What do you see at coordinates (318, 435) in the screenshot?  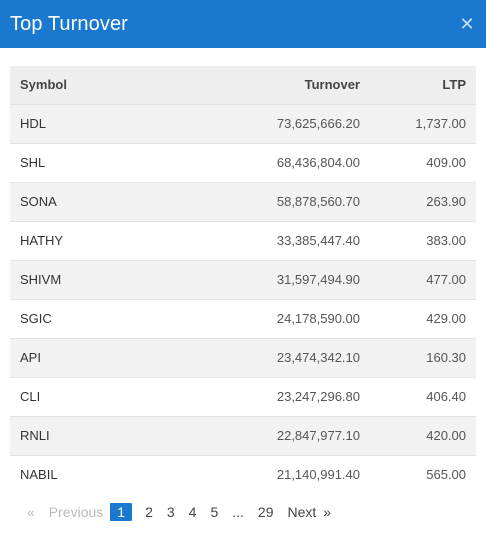 I see `cell-turnover: 22,847,977.10` at bounding box center [318, 435].